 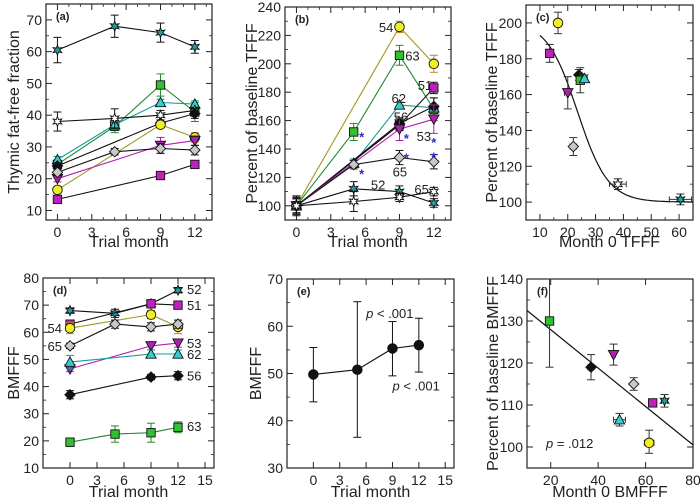 What do you see at coordinates (194, 305) in the screenshot?
I see `annotation: 51` at bounding box center [194, 305].